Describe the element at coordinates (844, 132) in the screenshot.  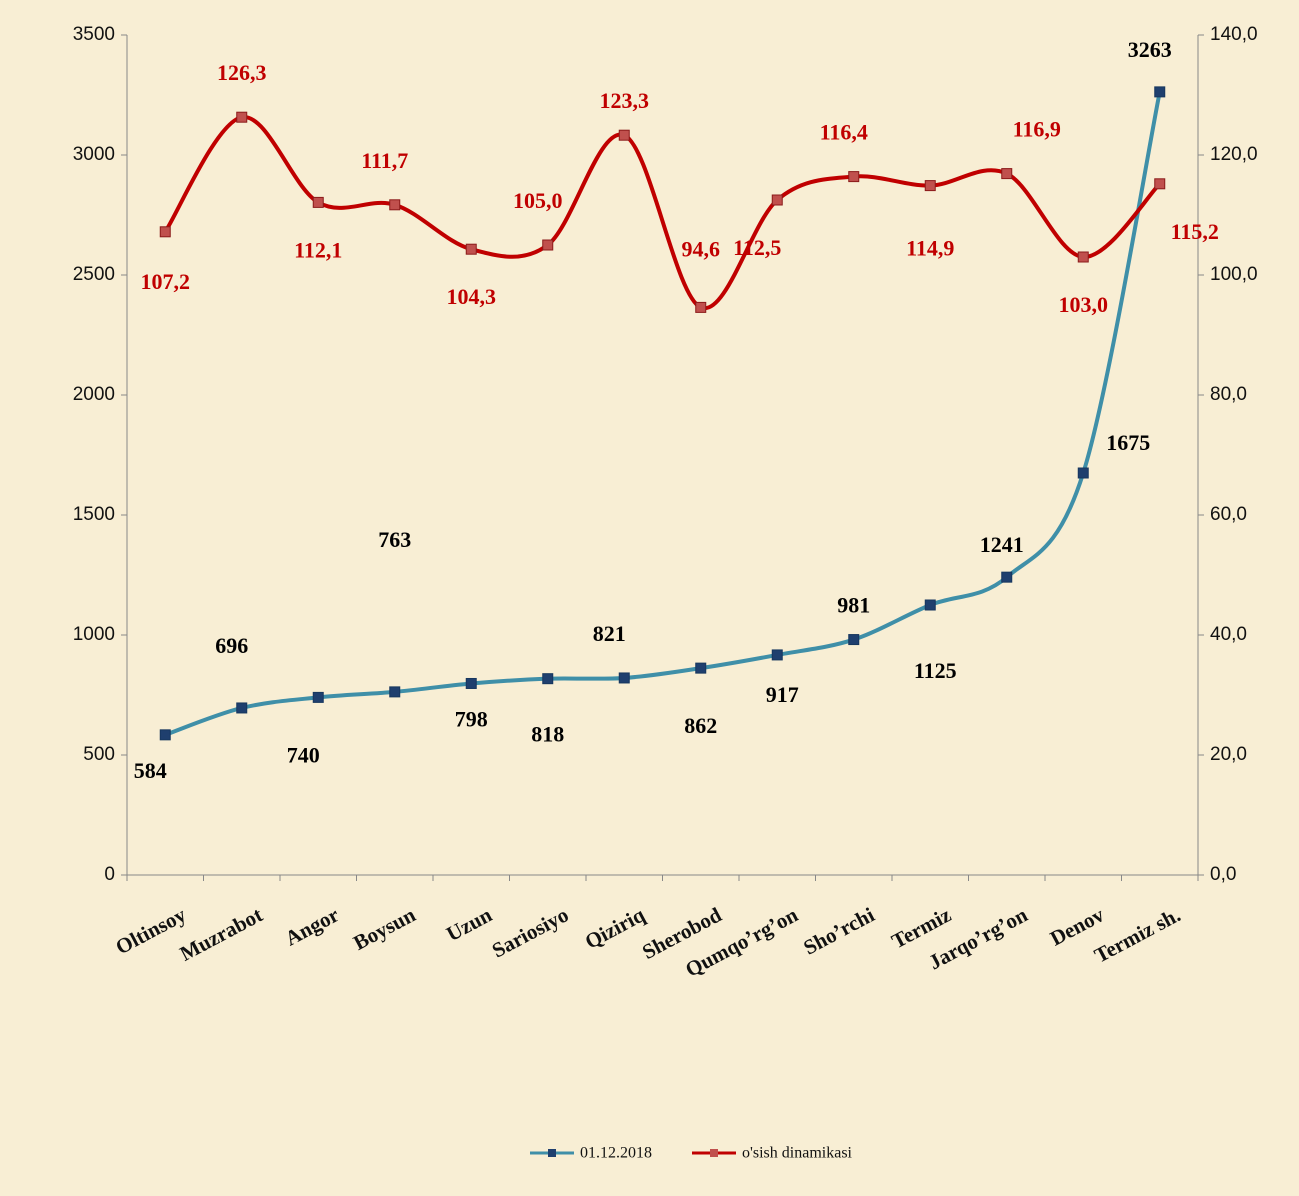
I see `data-label: 116,4` at that location.